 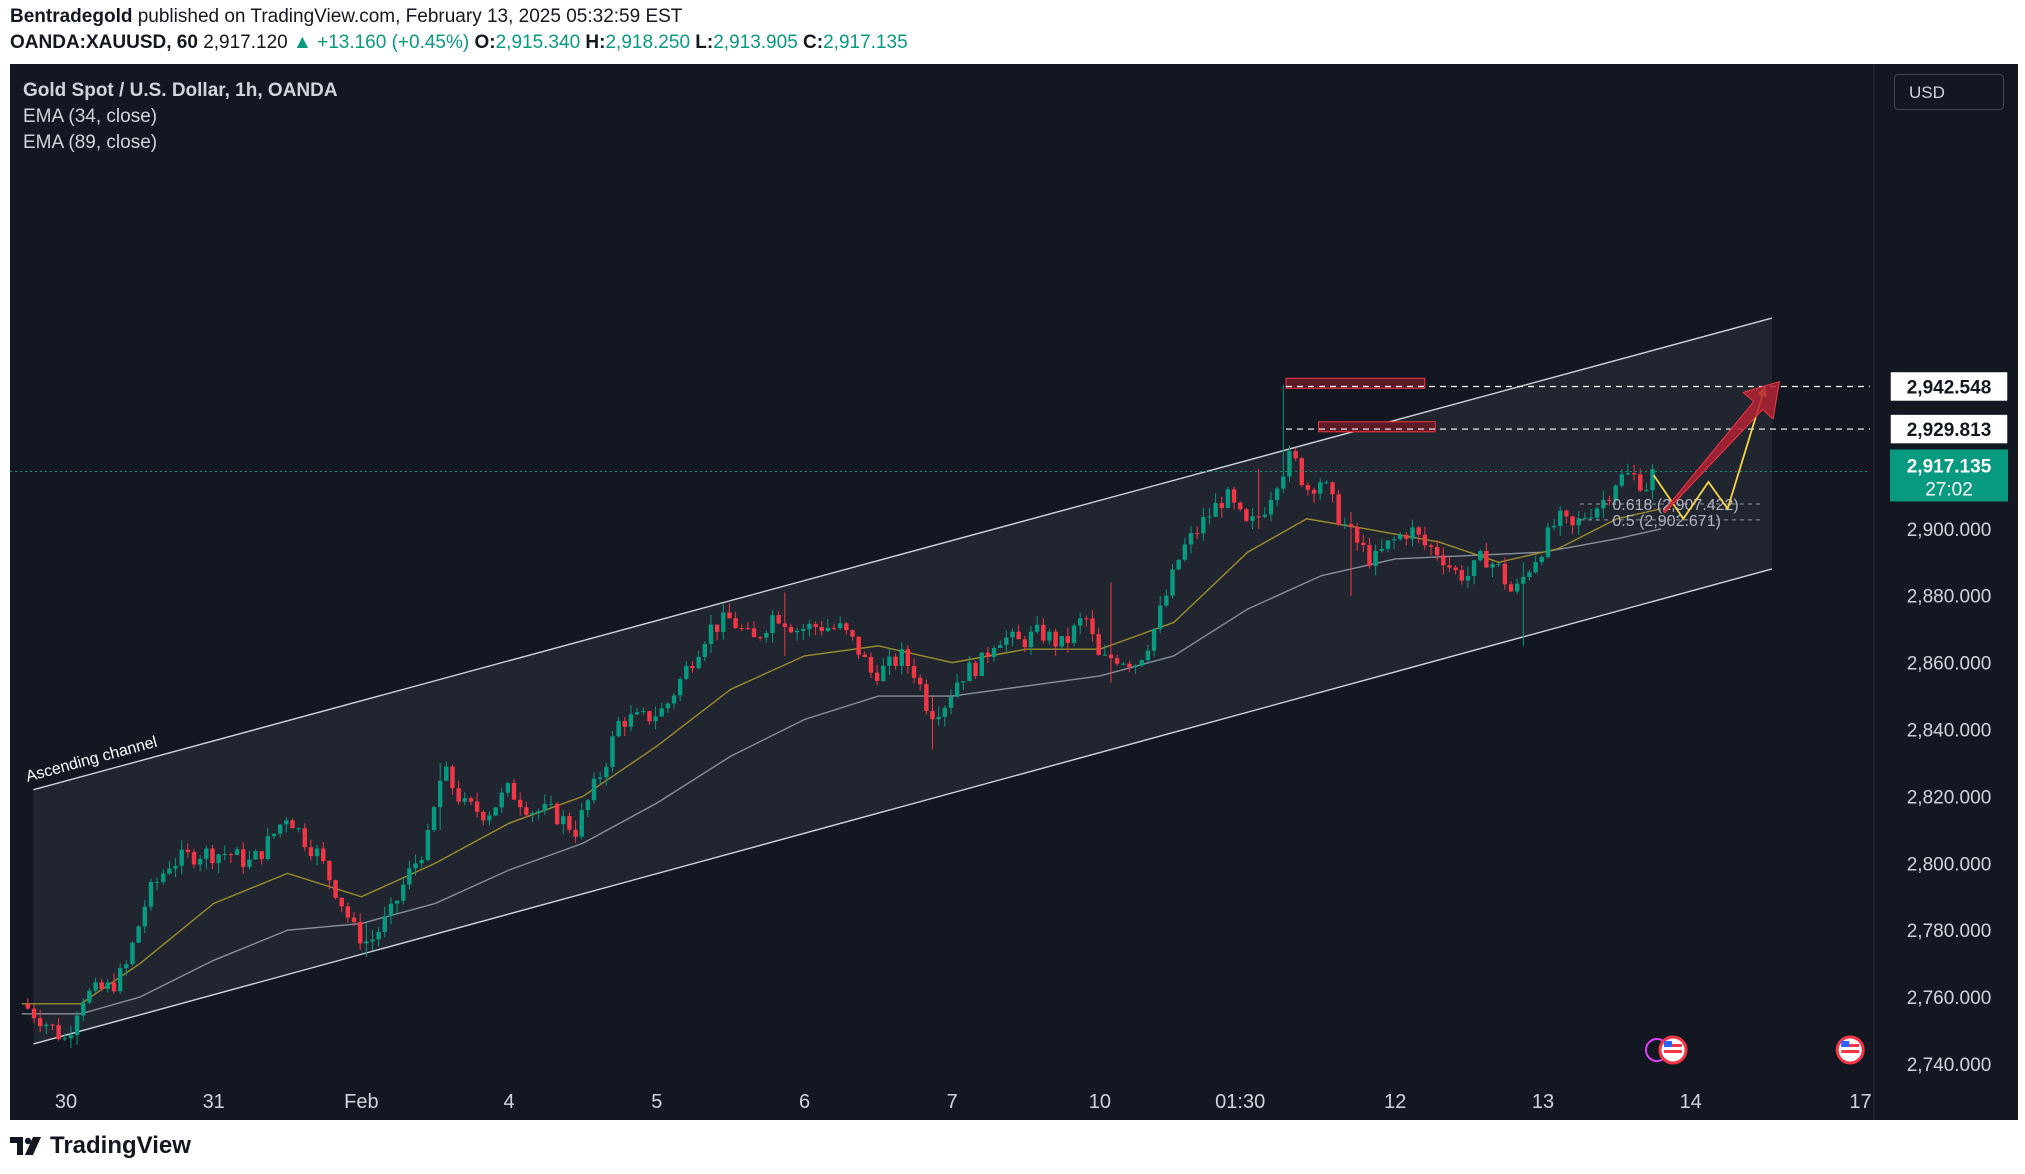 I want to click on target-arrow, so click(x=1721, y=447).